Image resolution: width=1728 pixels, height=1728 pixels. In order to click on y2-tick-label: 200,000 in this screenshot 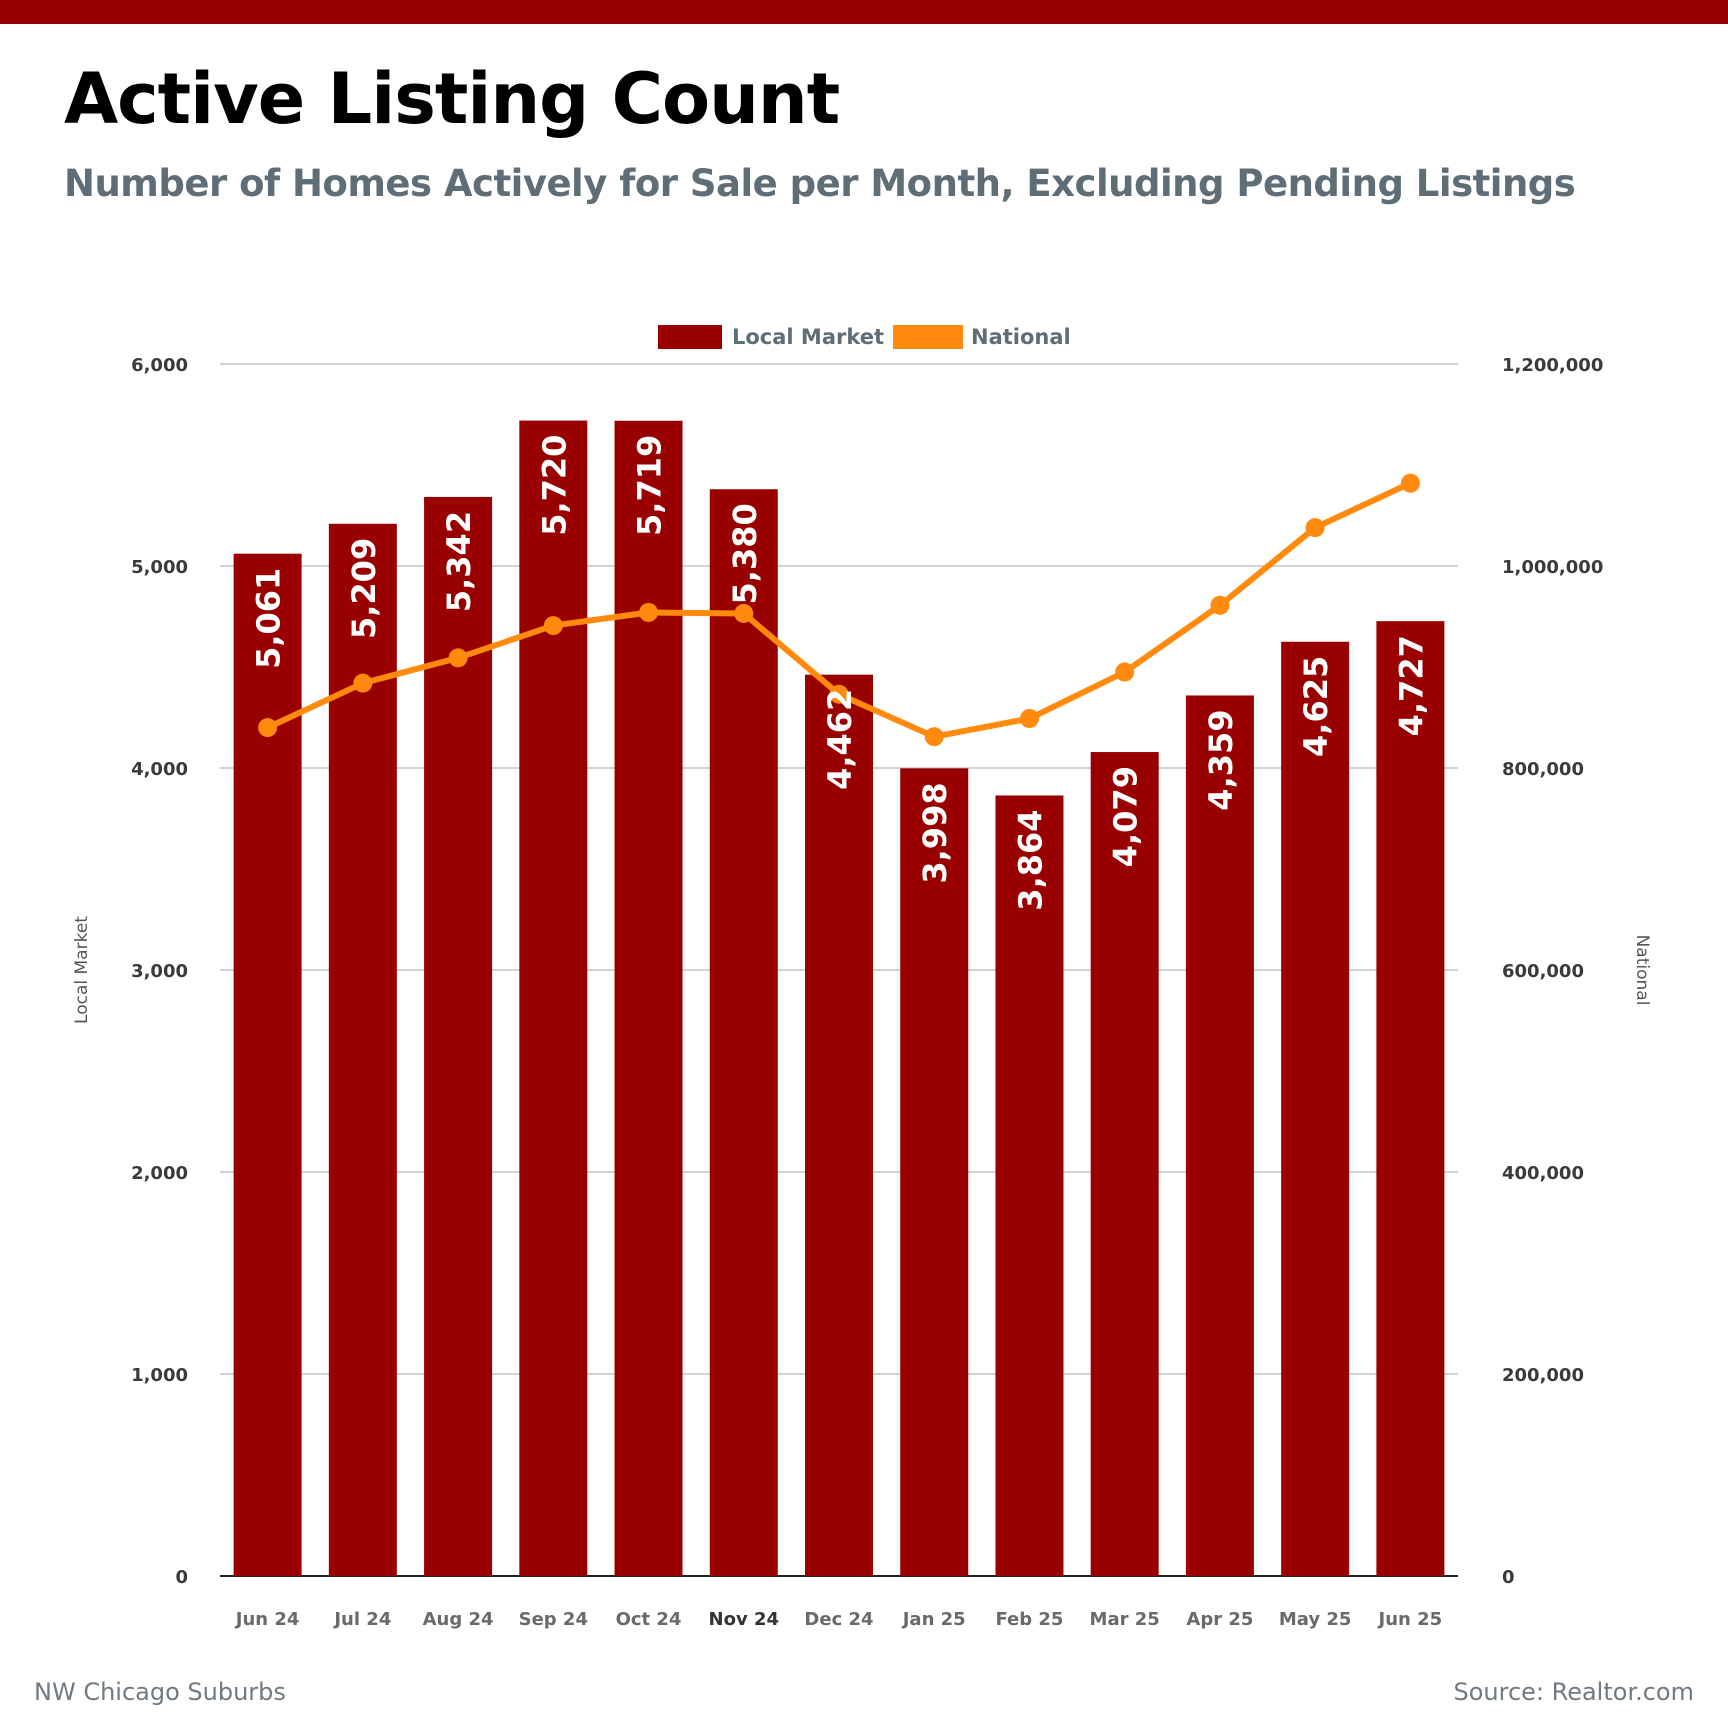, I will do `click(1543, 1375)`.